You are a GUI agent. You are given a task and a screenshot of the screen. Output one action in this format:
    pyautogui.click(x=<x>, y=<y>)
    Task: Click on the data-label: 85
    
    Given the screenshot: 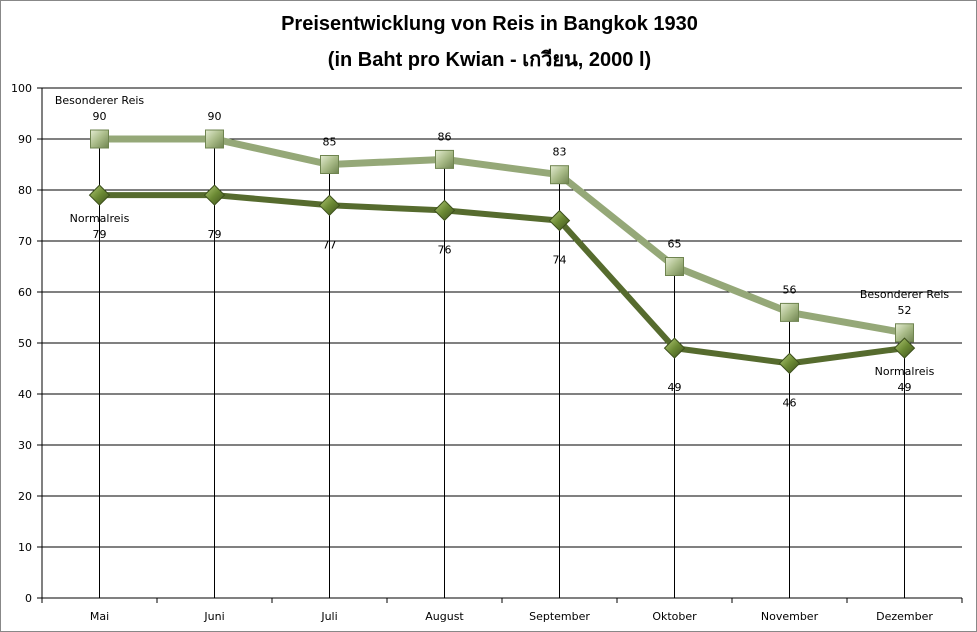 What is the action you would take?
    pyautogui.click(x=330, y=142)
    